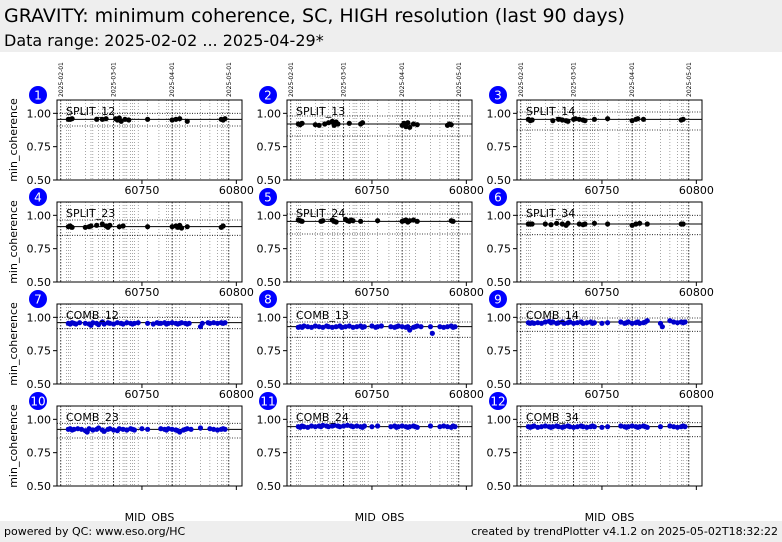  Describe the element at coordinates (320, 111) in the screenshot. I see `series-label: SPLIT_13` at that location.